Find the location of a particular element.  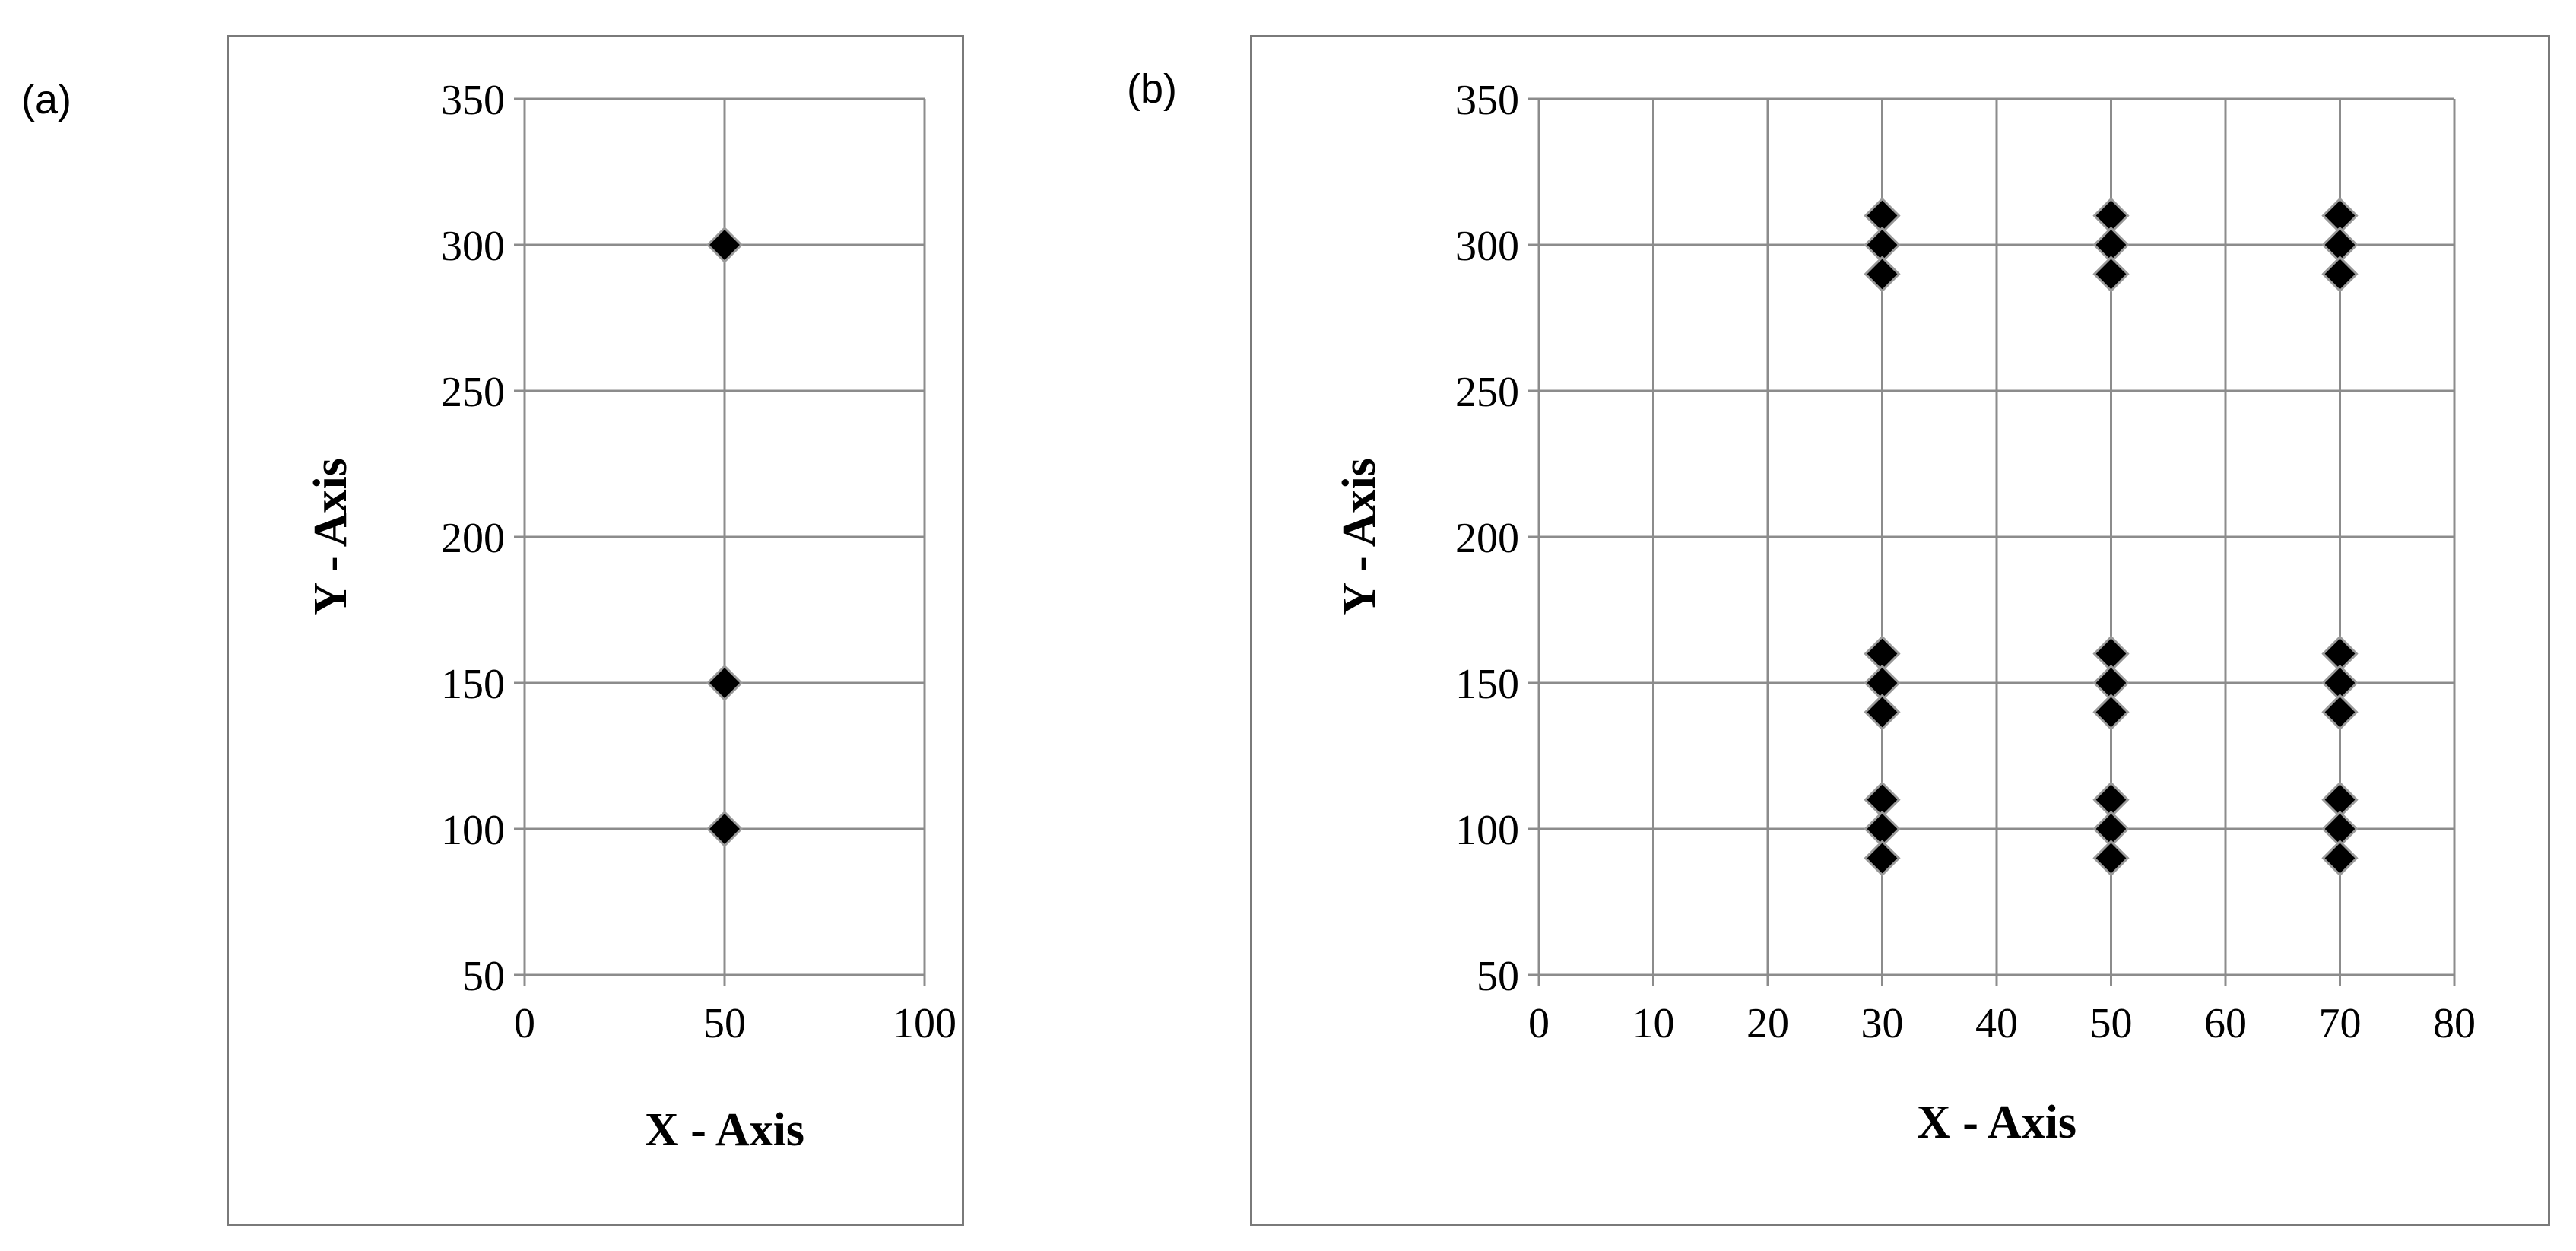

chart-b-ytick-label: 250 is located at coordinates (1487, 392).